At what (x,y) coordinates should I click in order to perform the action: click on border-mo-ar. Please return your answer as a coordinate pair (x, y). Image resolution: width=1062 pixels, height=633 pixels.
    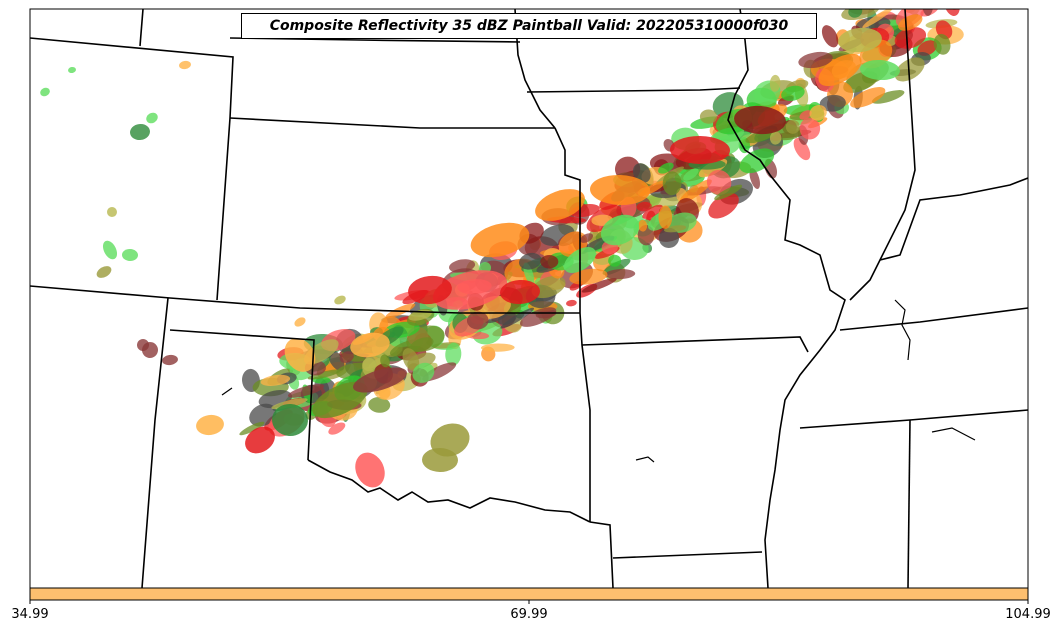
    Looking at the image, I should click on (695, 344).